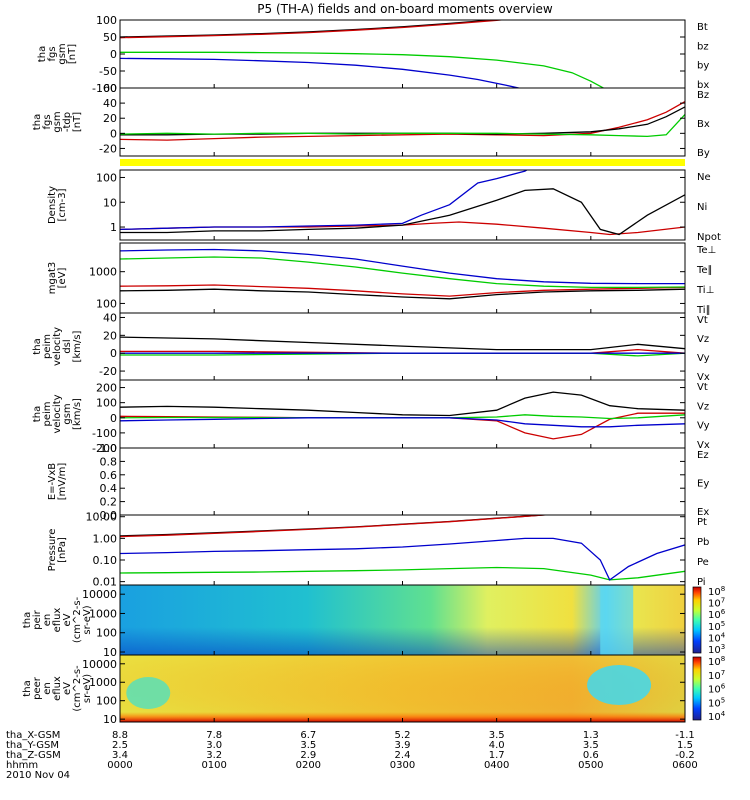 Image resolution: width=750 pixels, height=800 pixels. I want to click on y-tick-label: 1.0, so click(109, 448).